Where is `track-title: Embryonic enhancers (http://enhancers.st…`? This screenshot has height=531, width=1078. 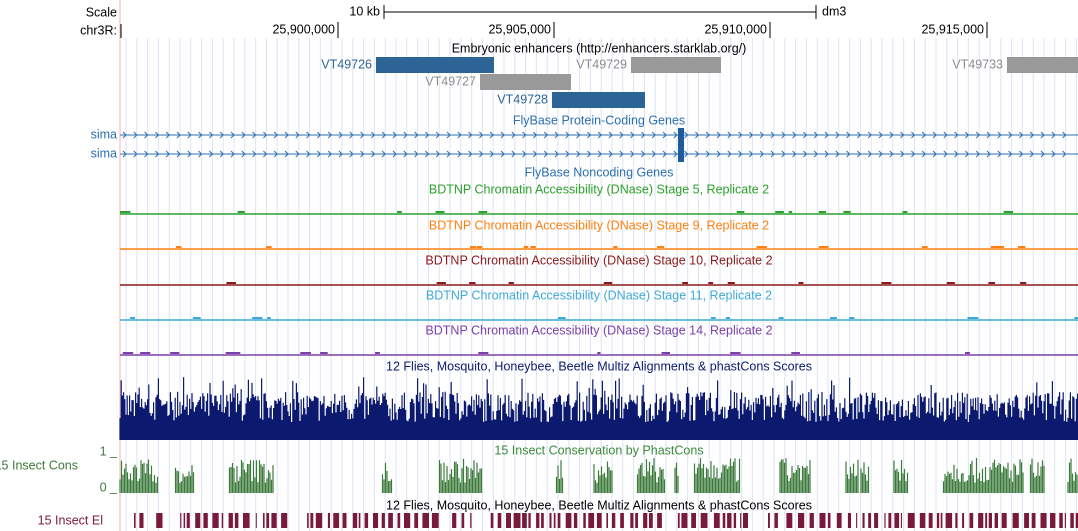
track-title: Embryonic enhancers (http://enhancers.st… is located at coordinates (599, 48).